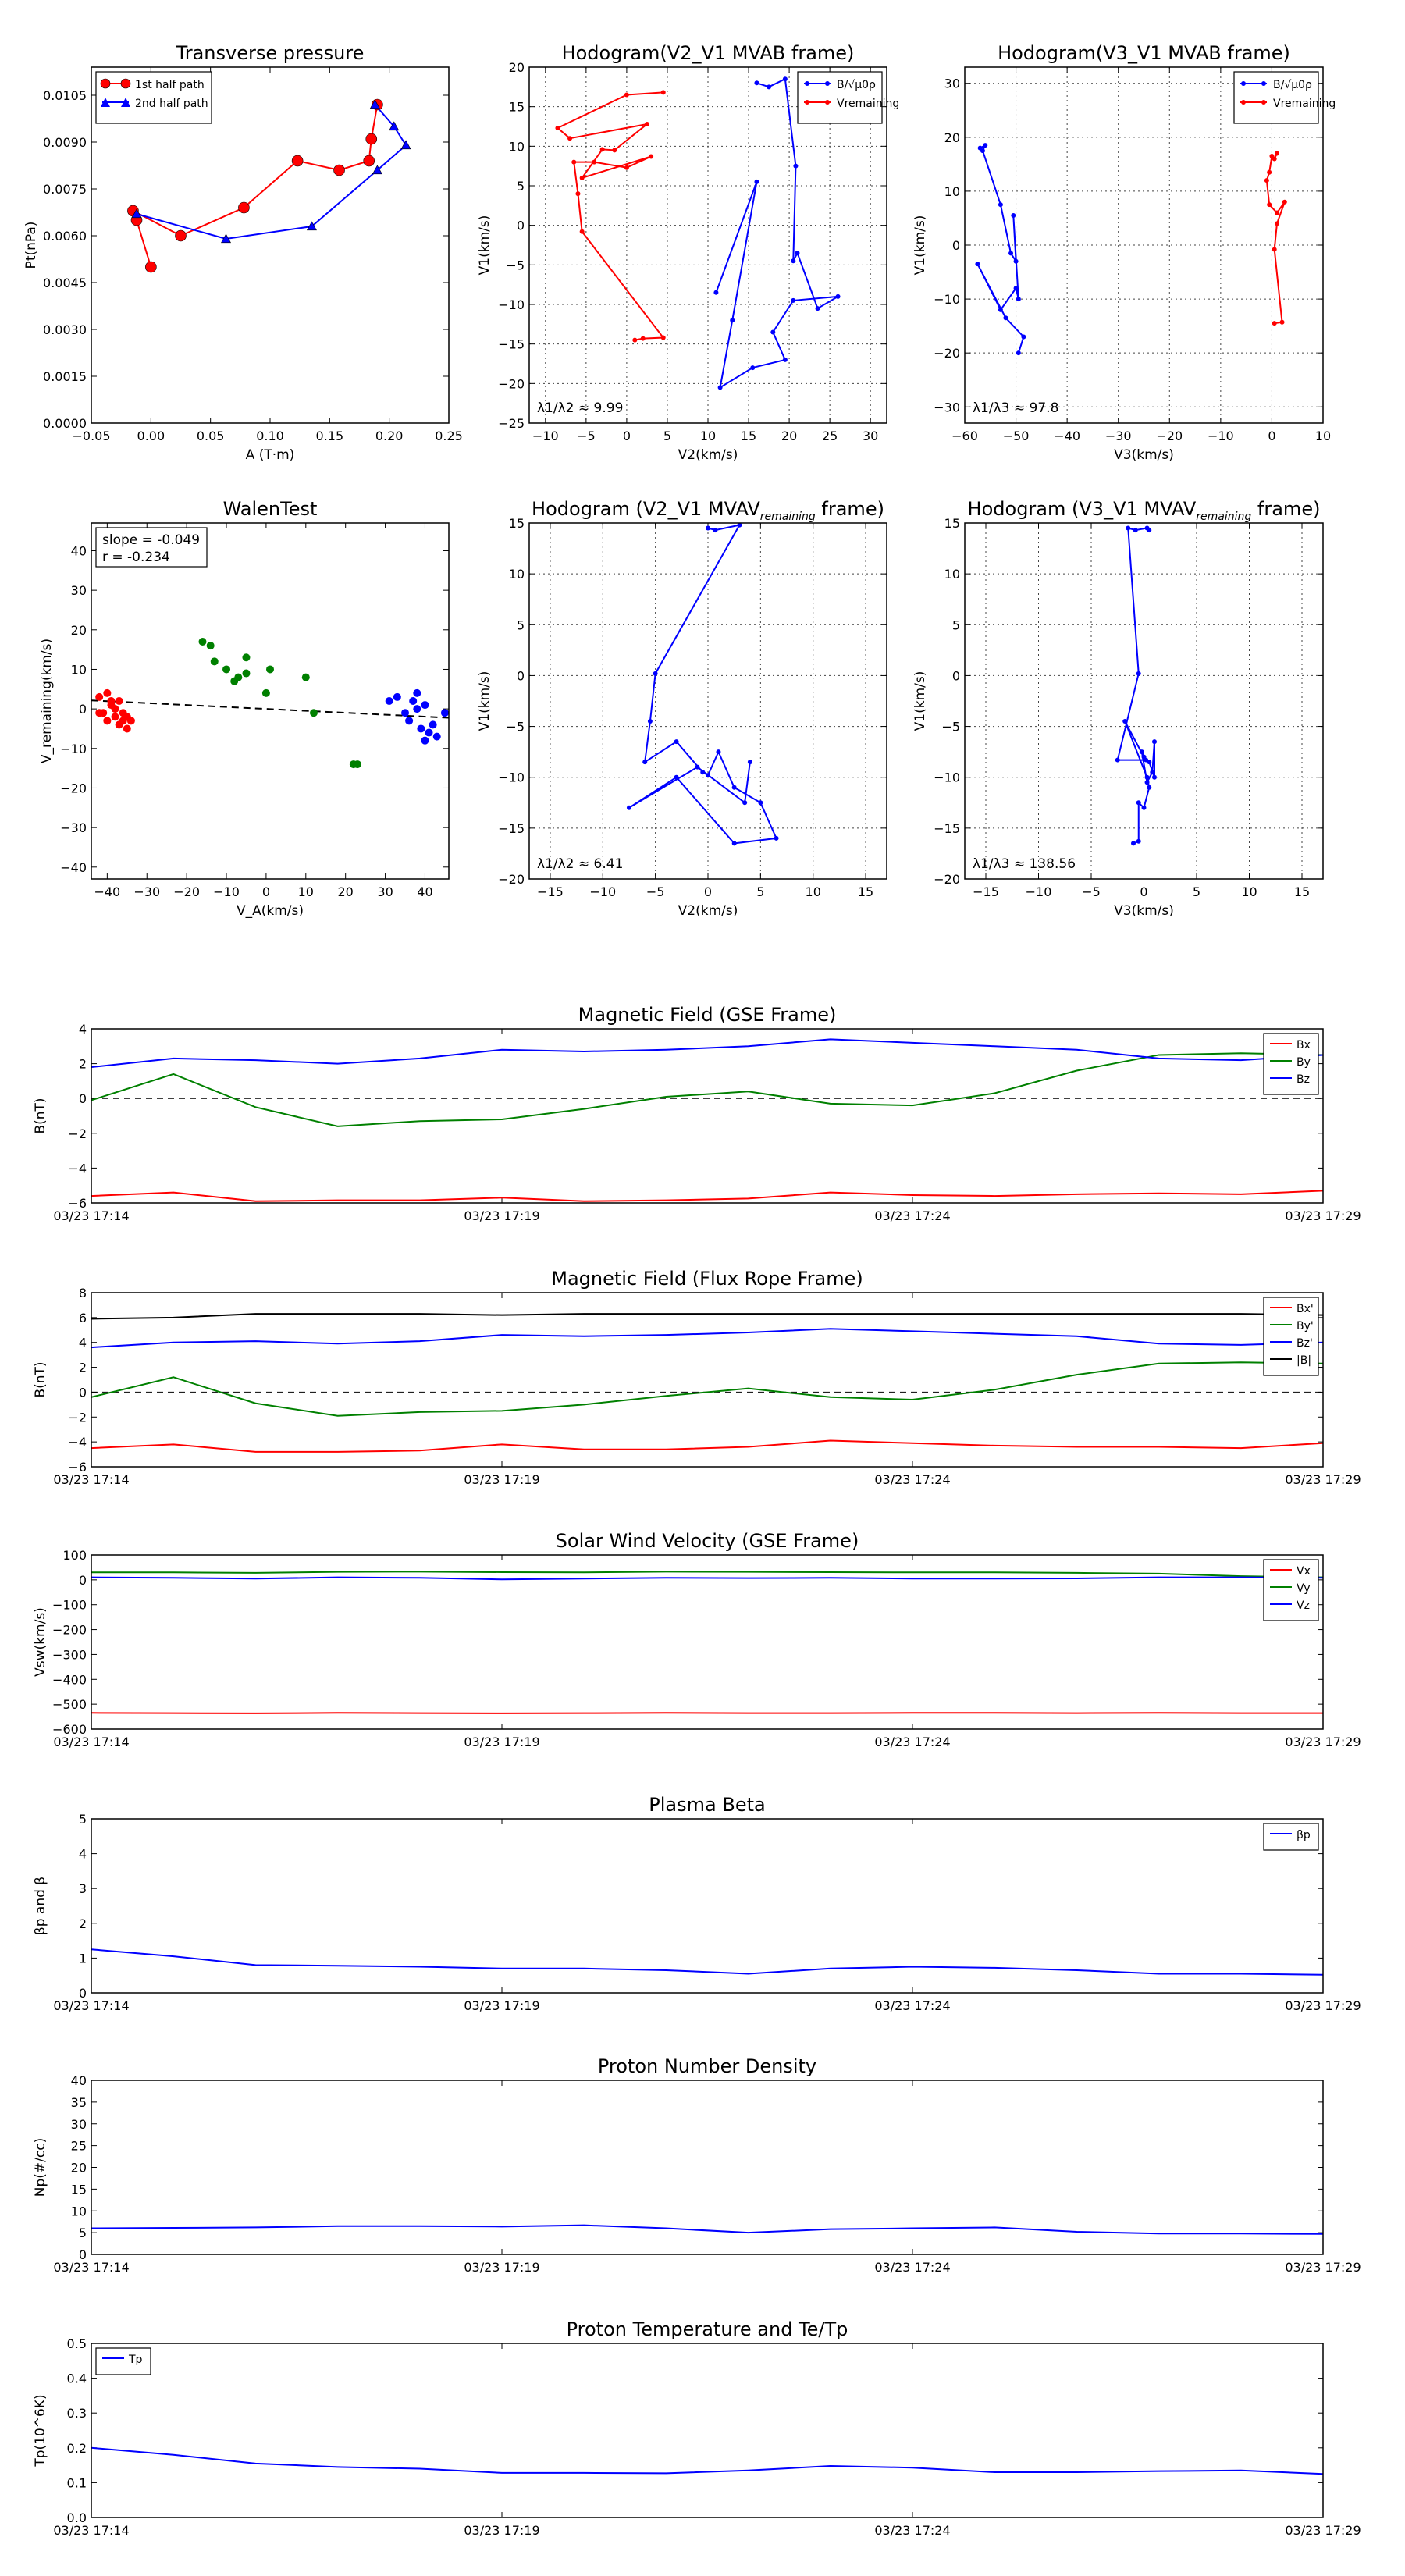 The image size is (1405, 2576). Describe the element at coordinates (83, 1855) in the screenshot. I see `y-tick-label: 4` at that location.